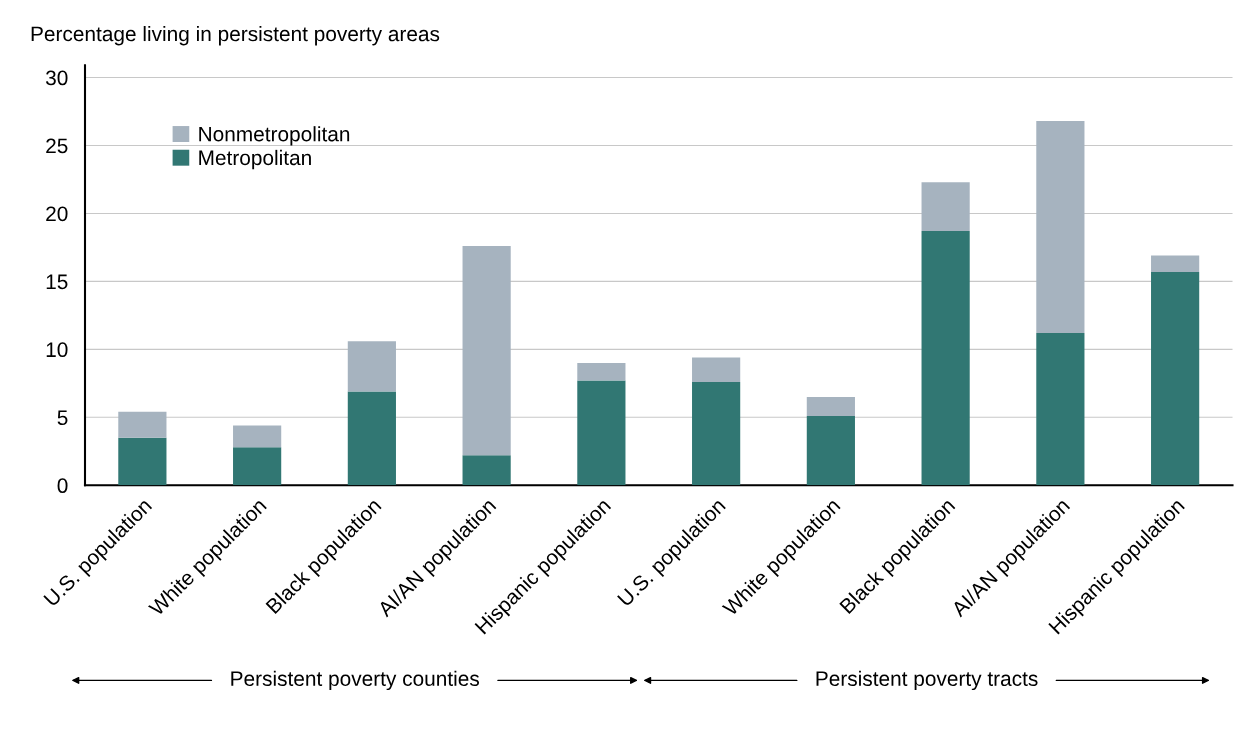  What do you see at coordinates (62, 418) in the screenshot?
I see `y-tick-label: 5` at bounding box center [62, 418].